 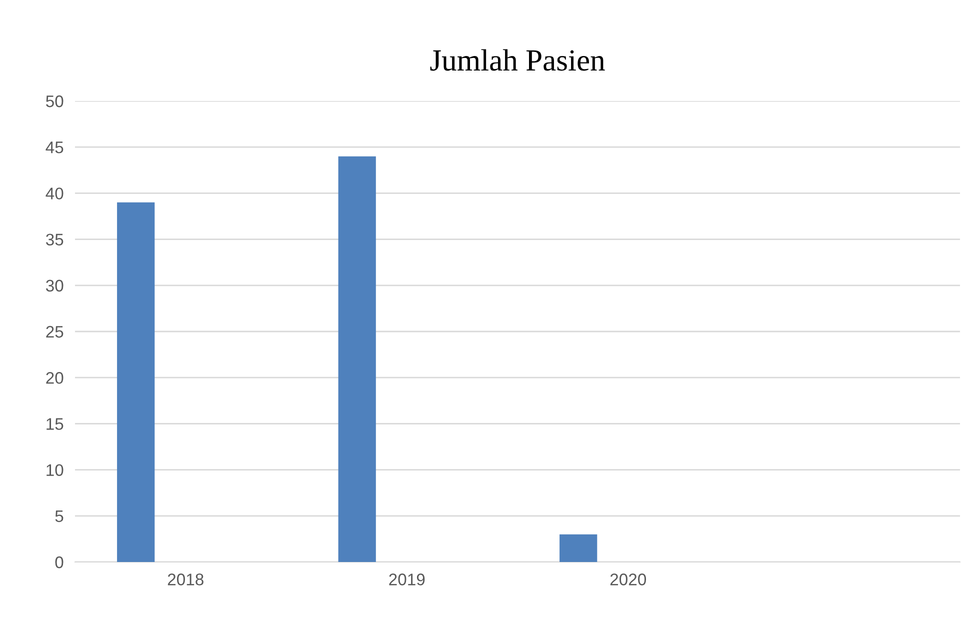 I want to click on y-tick-label: 10, so click(x=55, y=470).